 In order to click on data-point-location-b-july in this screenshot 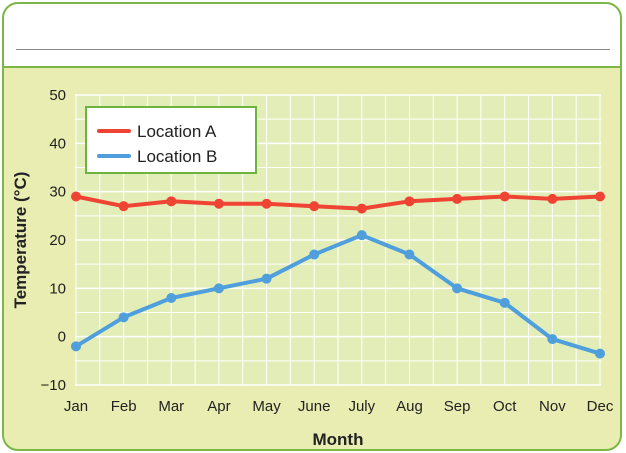, I will do `click(361, 235)`.